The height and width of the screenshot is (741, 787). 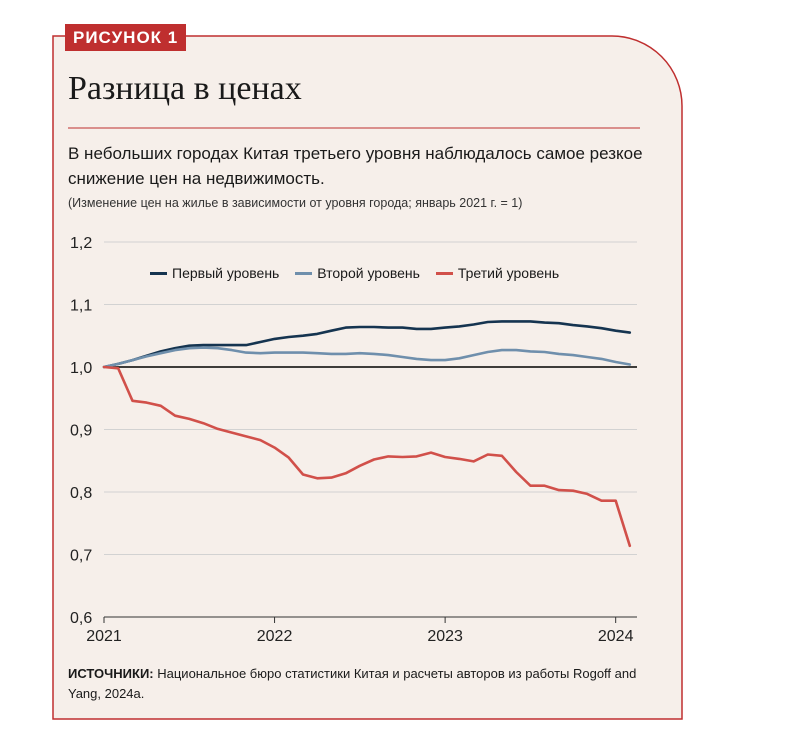 I want to click on y-tick-label: 1,2, so click(x=81, y=243).